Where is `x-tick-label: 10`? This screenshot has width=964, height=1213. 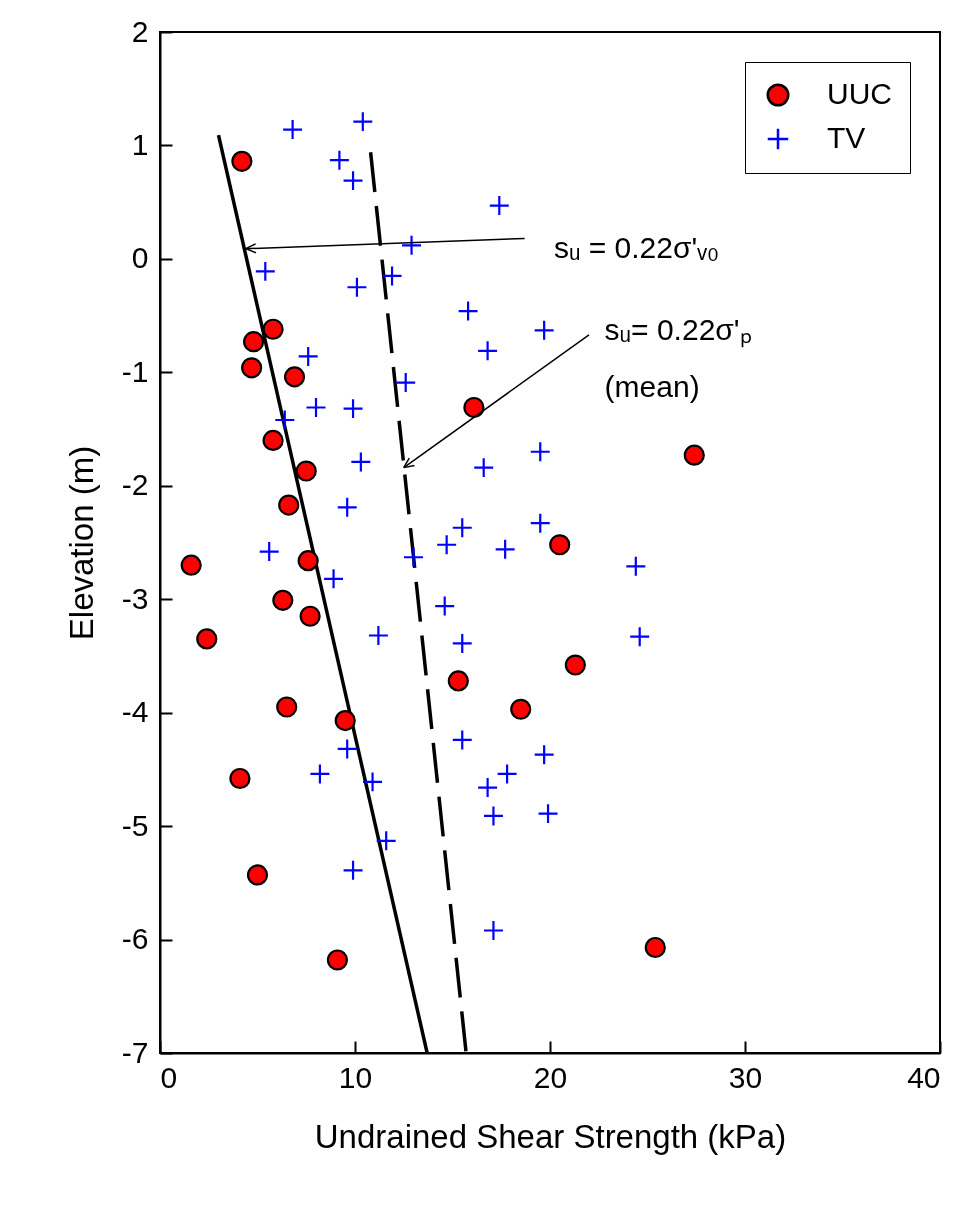 x-tick-label: 10 is located at coordinates (355, 1077).